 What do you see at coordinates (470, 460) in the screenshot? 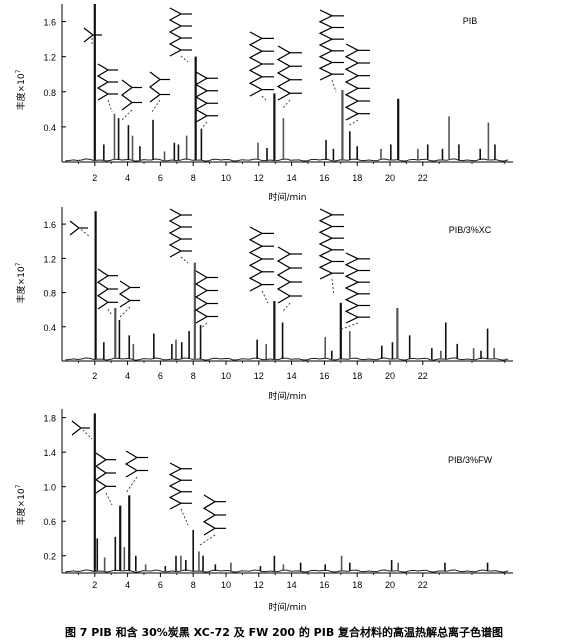
I see `series-label: PIB/3%FW` at bounding box center [470, 460].